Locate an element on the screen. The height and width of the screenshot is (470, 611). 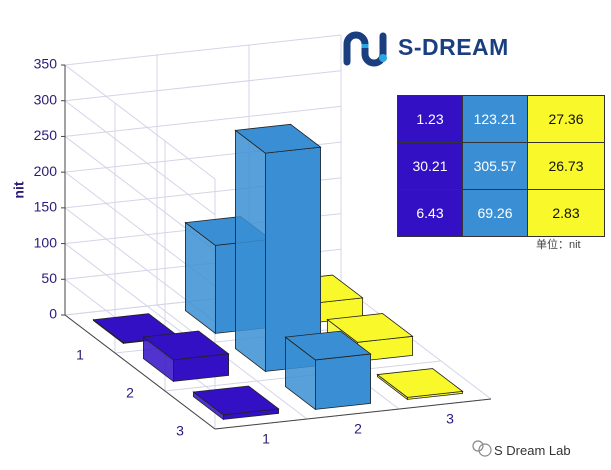
table-cell: 30.21 is located at coordinates (430, 166).